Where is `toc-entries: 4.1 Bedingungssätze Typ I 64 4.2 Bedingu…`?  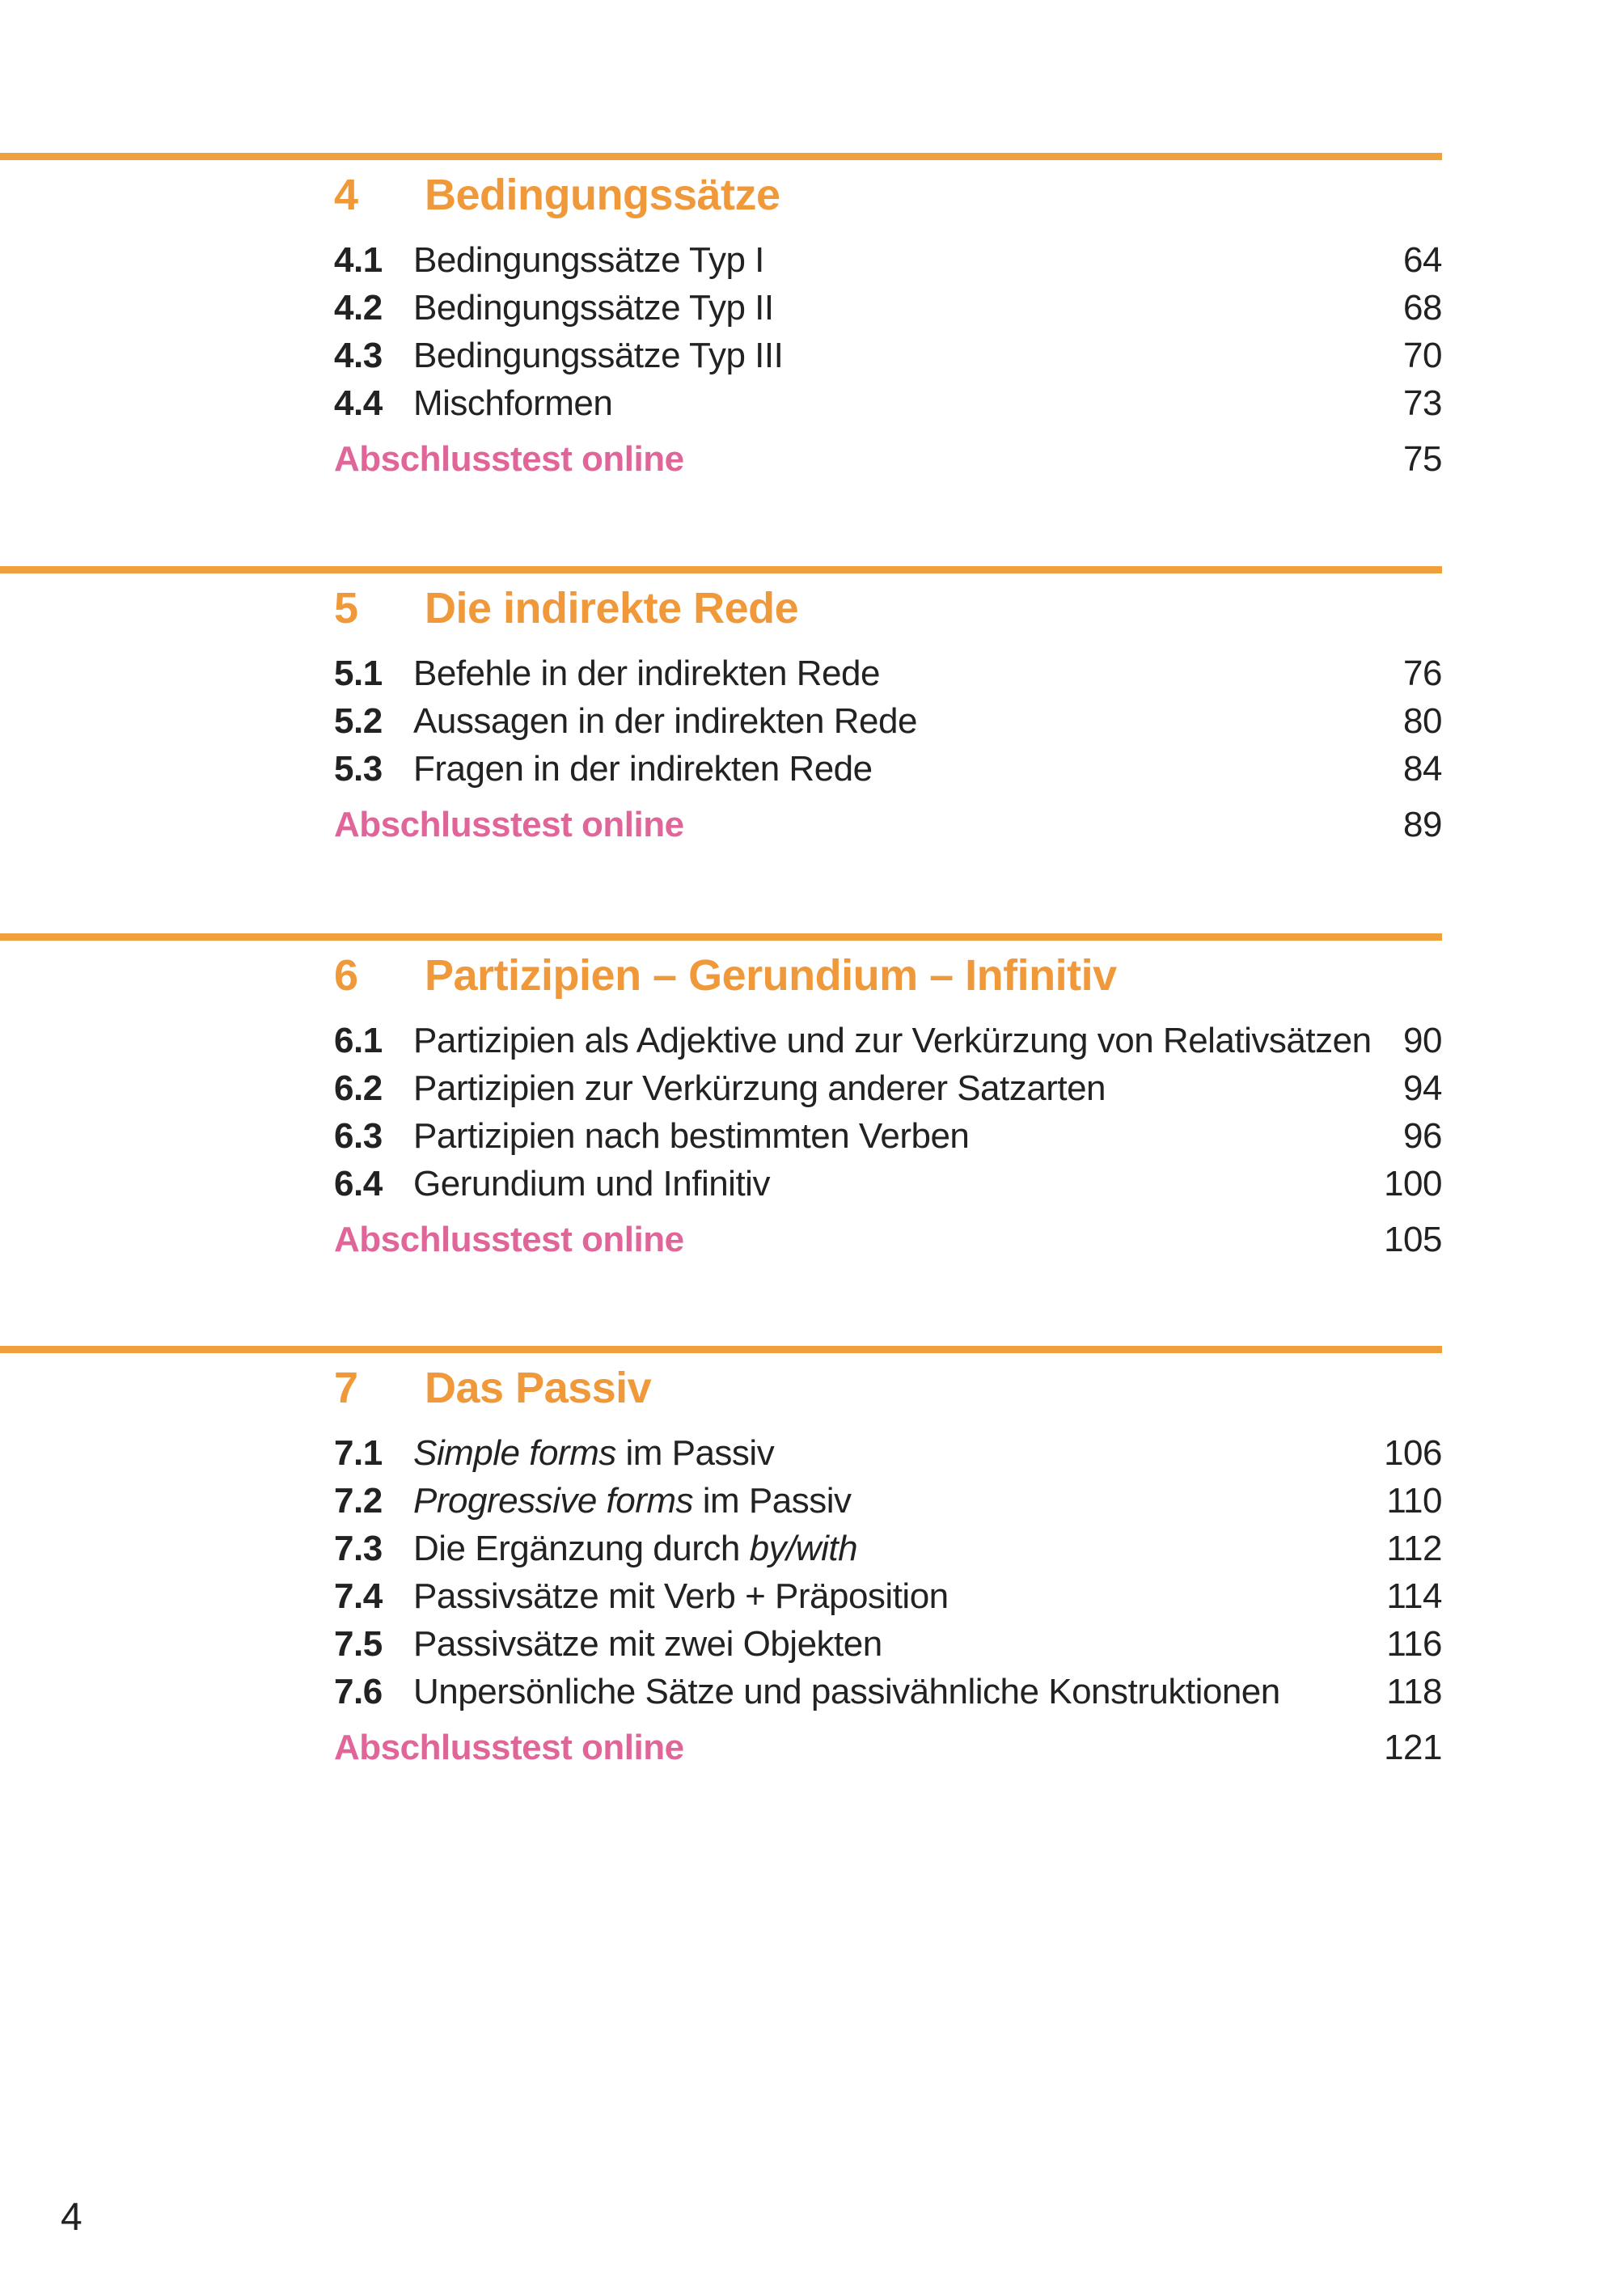
toc-entries: 4.1 Bedingungssätze Typ I 64 4.2 Bedingu… is located at coordinates (812, 331).